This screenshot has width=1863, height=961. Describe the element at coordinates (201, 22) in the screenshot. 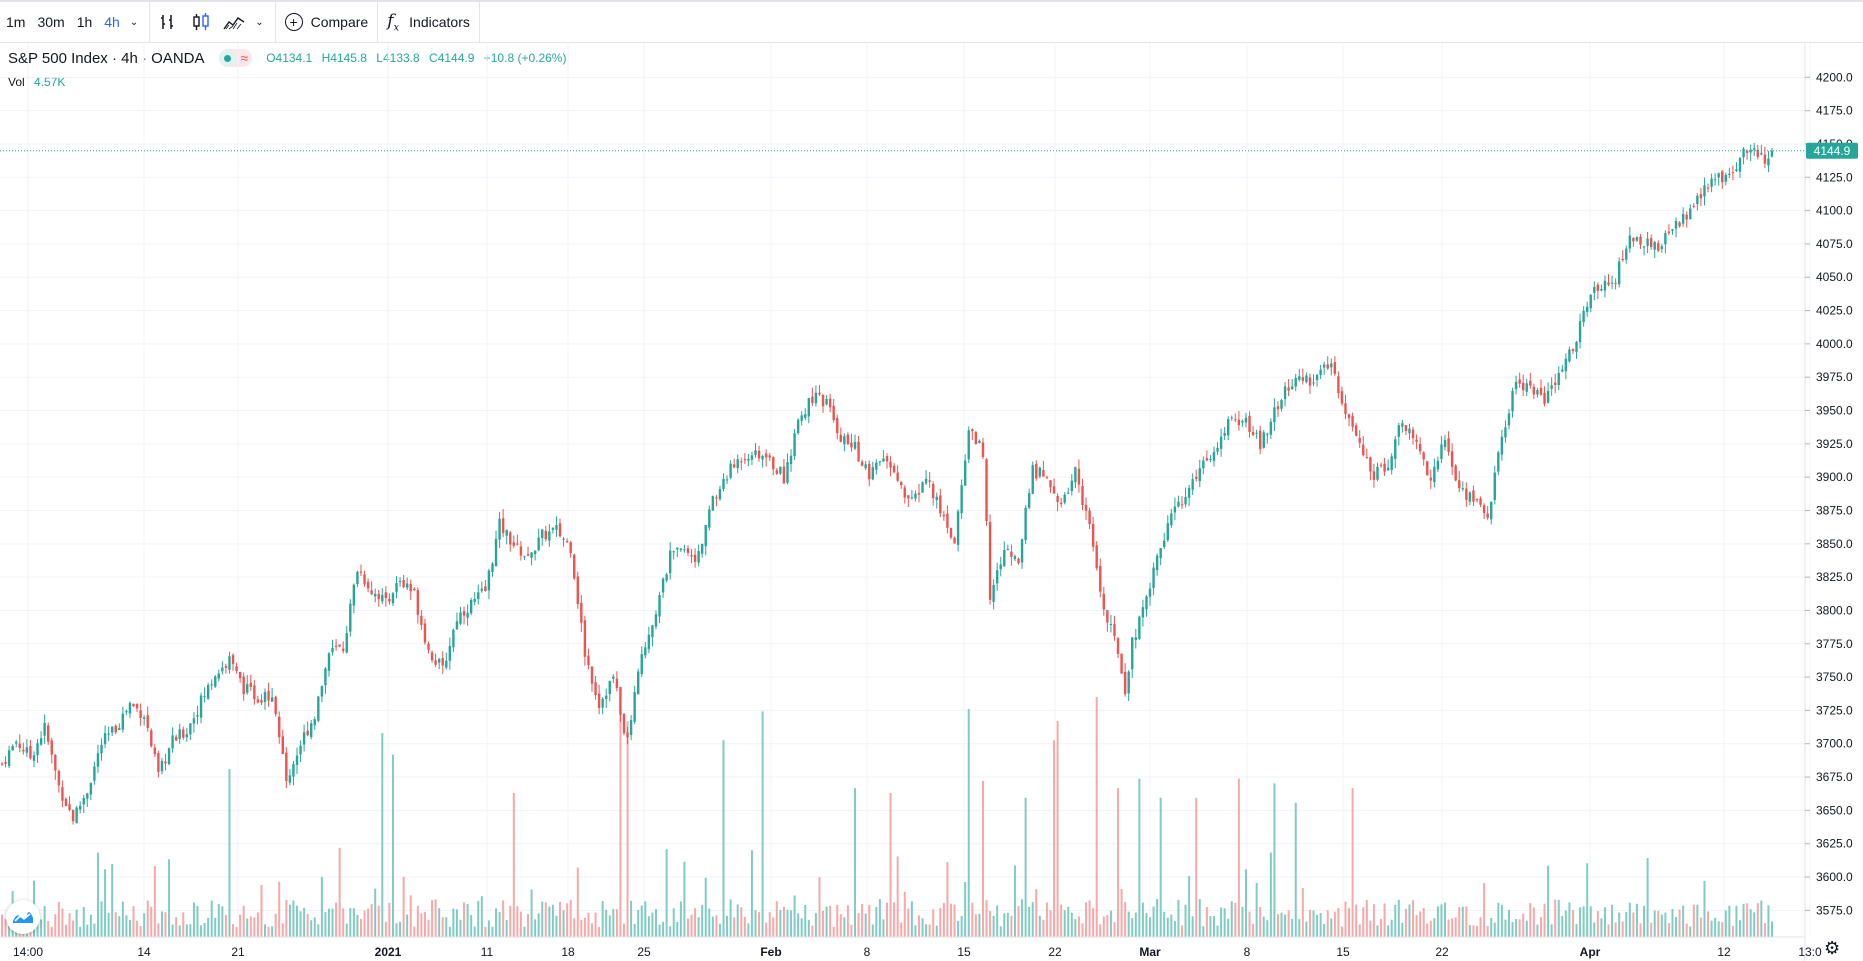

I see `candles-icon` at that location.